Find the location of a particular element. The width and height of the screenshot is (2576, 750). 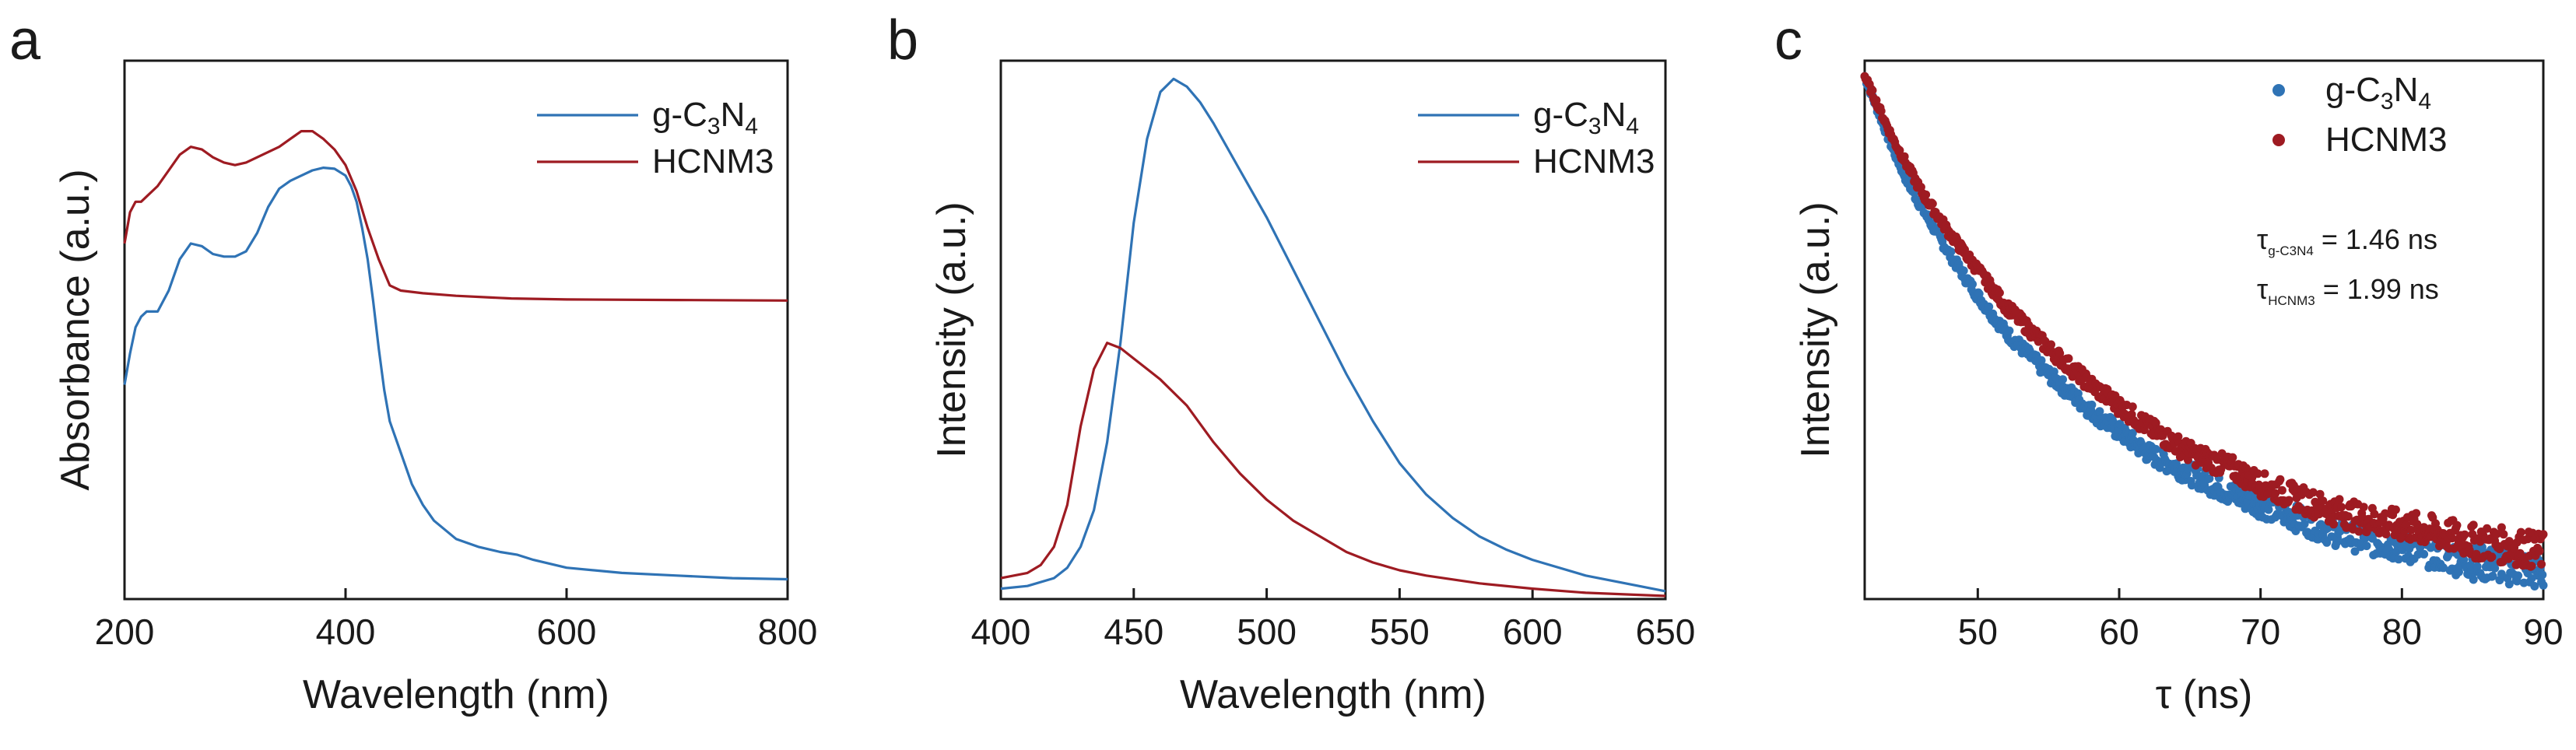

y-axis-title-c: Intensity (a.u.) is located at coordinates (1815, 329).